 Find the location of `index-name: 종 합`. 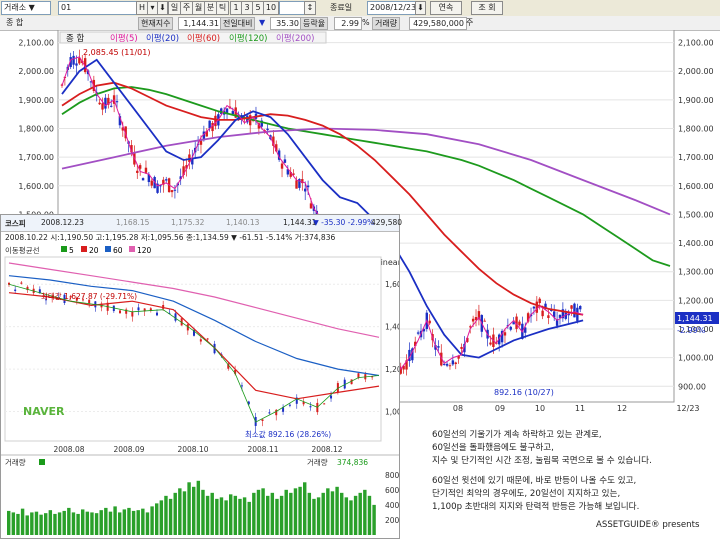

index-name: 종 합 is located at coordinates (15, 22).